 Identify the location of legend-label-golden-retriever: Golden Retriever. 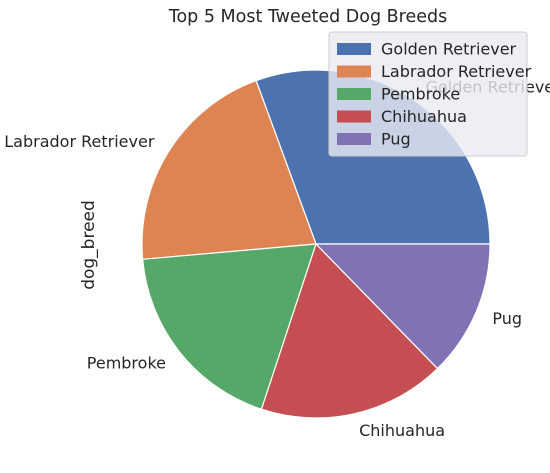
(449, 49).